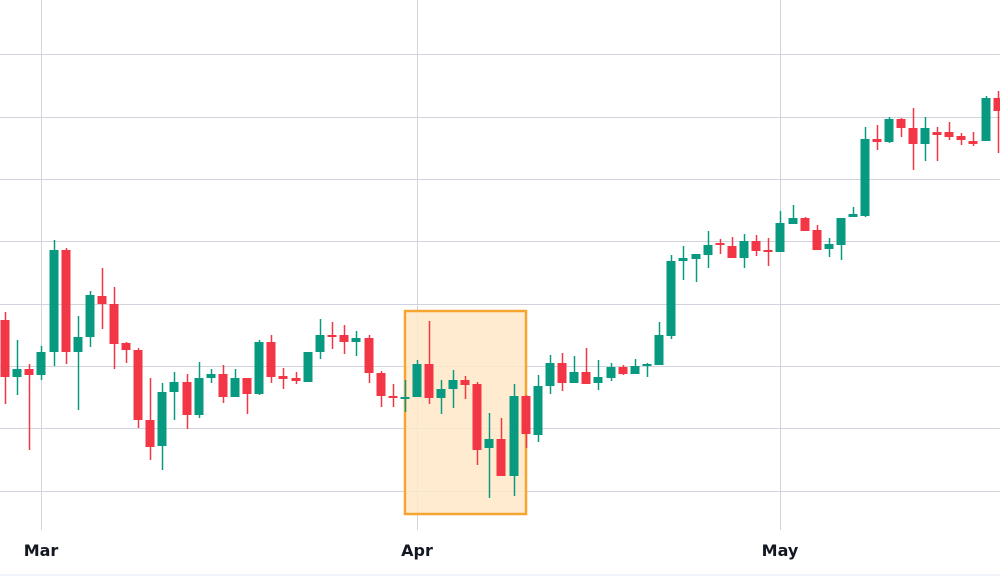  What do you see at coordinates (500, 575) in the screenshot?
I see `bottom-border` at bounding box center [500, 575].